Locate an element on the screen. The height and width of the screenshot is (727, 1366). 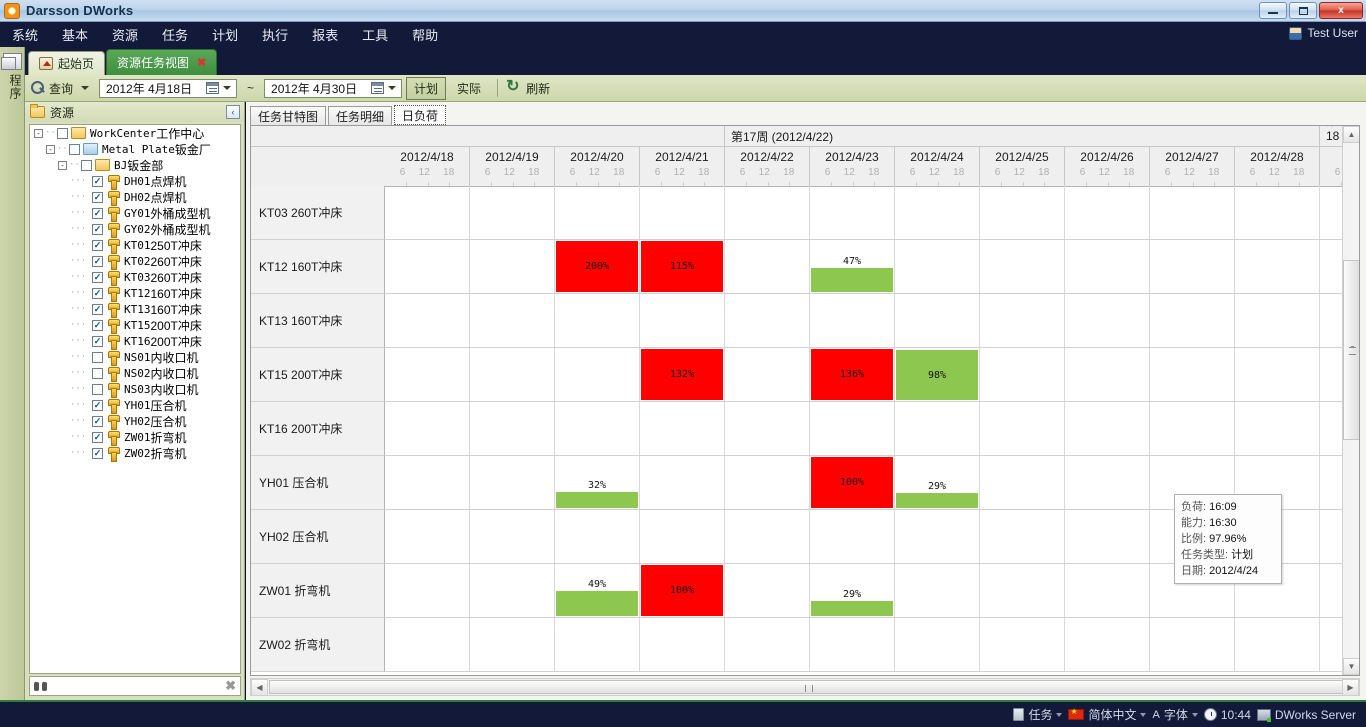
load-cell: 49% is located at coordinates (597, 590).